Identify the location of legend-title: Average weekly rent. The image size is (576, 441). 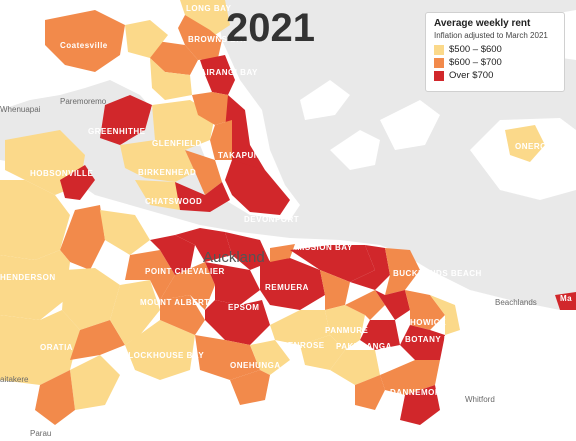
(482, 23).